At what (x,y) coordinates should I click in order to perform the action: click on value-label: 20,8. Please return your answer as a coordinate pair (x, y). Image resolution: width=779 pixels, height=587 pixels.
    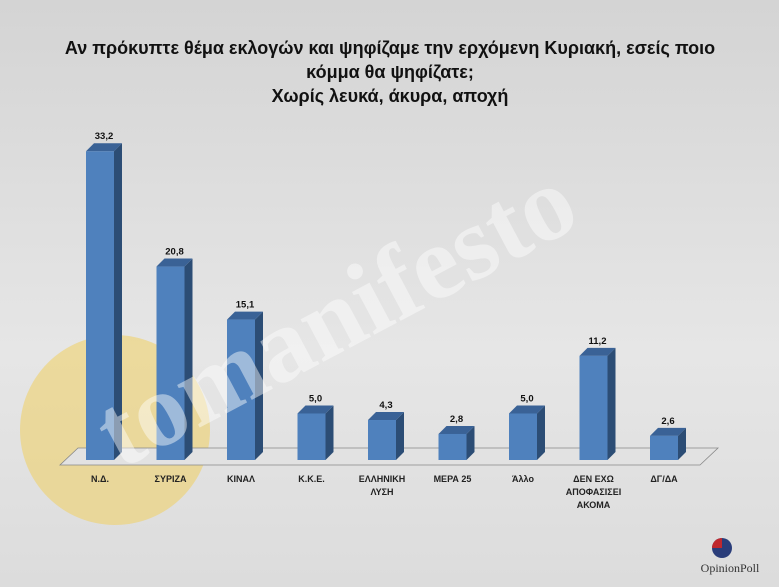
    Looking at the image, I should click on (174, 252).